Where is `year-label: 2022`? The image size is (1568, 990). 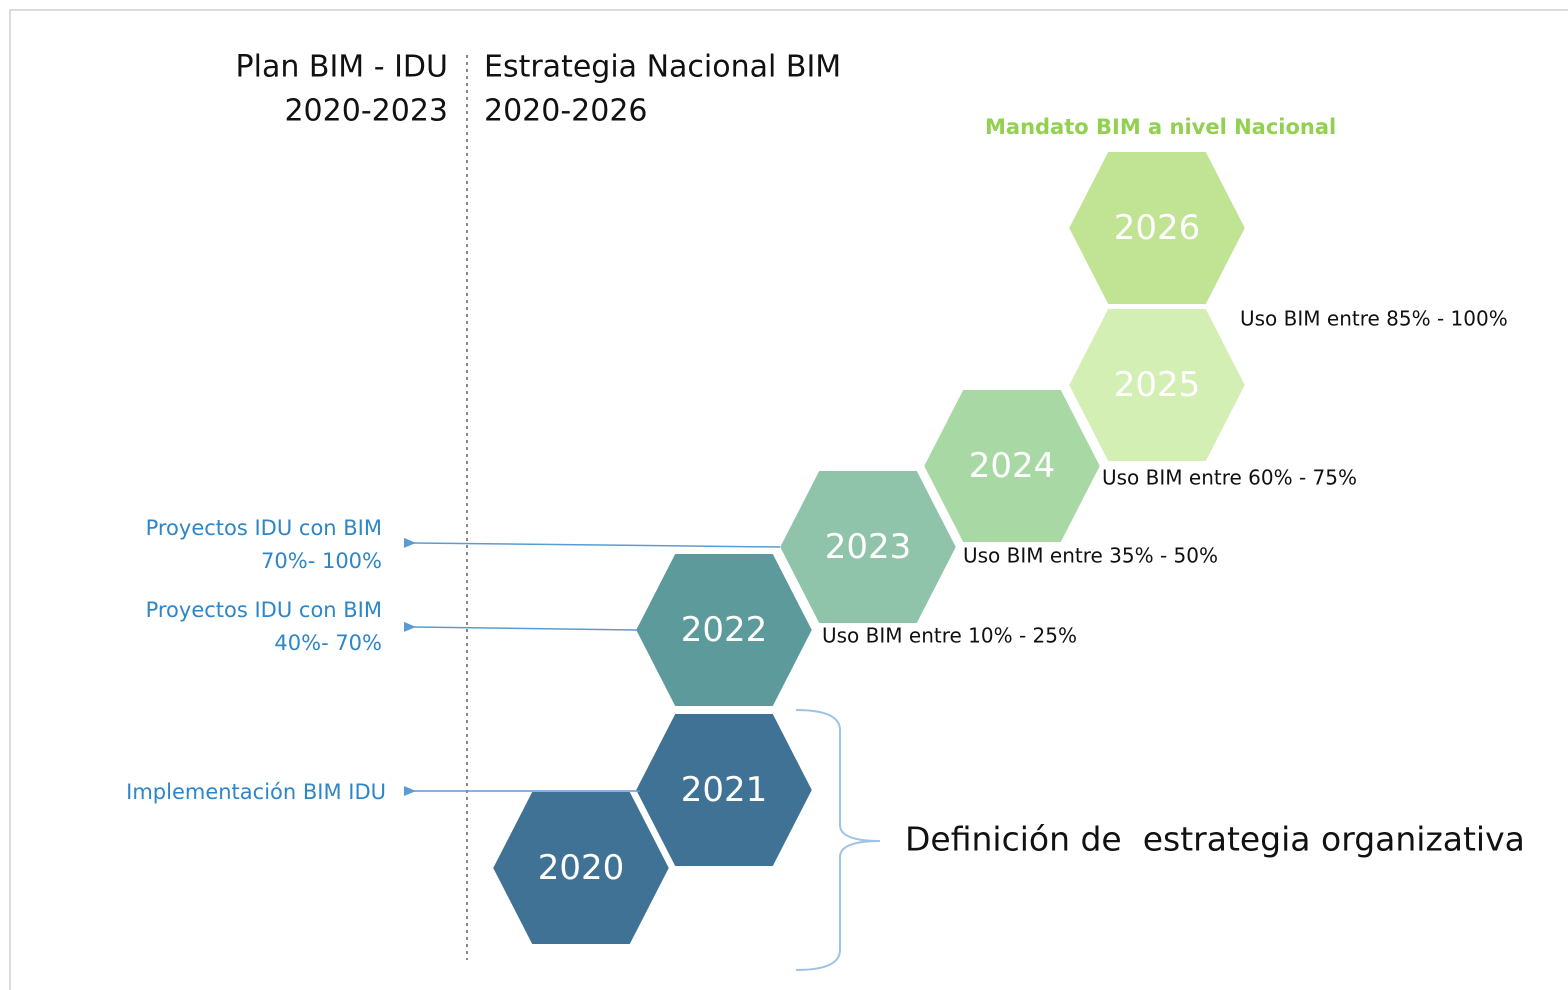
year-label: 2022 is located at coordinates (724, 630).